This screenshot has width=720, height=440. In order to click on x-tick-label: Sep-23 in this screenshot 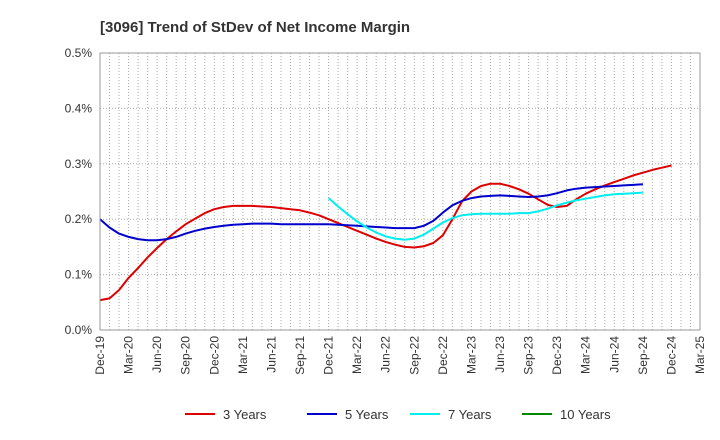, I will do `click(529, 355)`.